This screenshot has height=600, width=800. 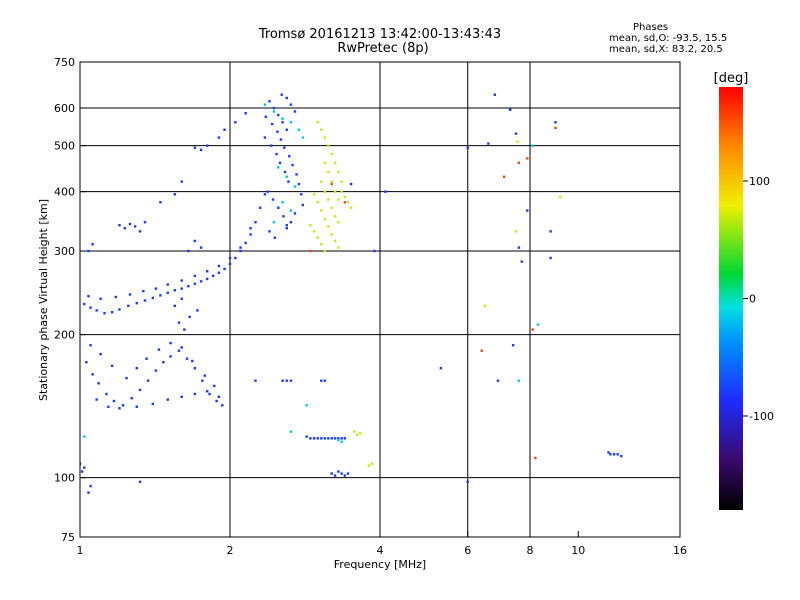 I want to click on y-tick-label: 500, so click(x=64, y=146).